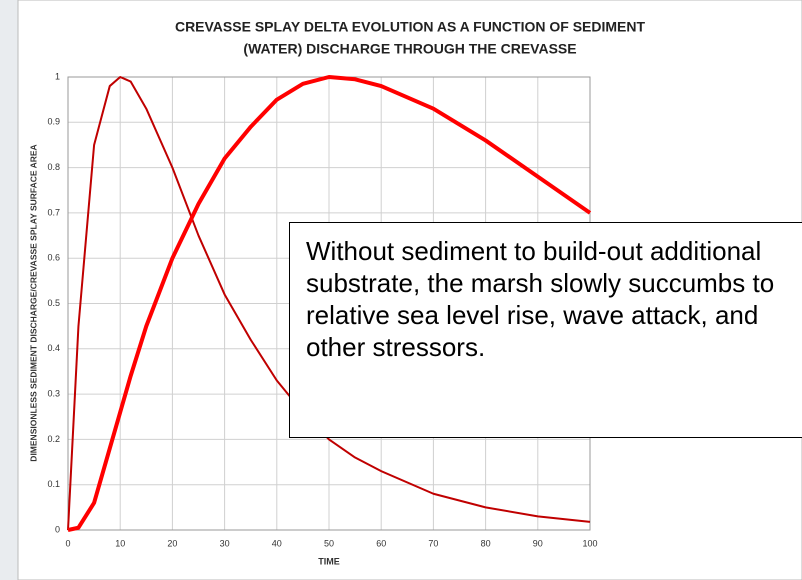 This screenshot has height=580, width=802. What do you see at coordinates (433, 543) in the screenshot?
I see `x-tick-label: 70` at bounding box center [433, 543].